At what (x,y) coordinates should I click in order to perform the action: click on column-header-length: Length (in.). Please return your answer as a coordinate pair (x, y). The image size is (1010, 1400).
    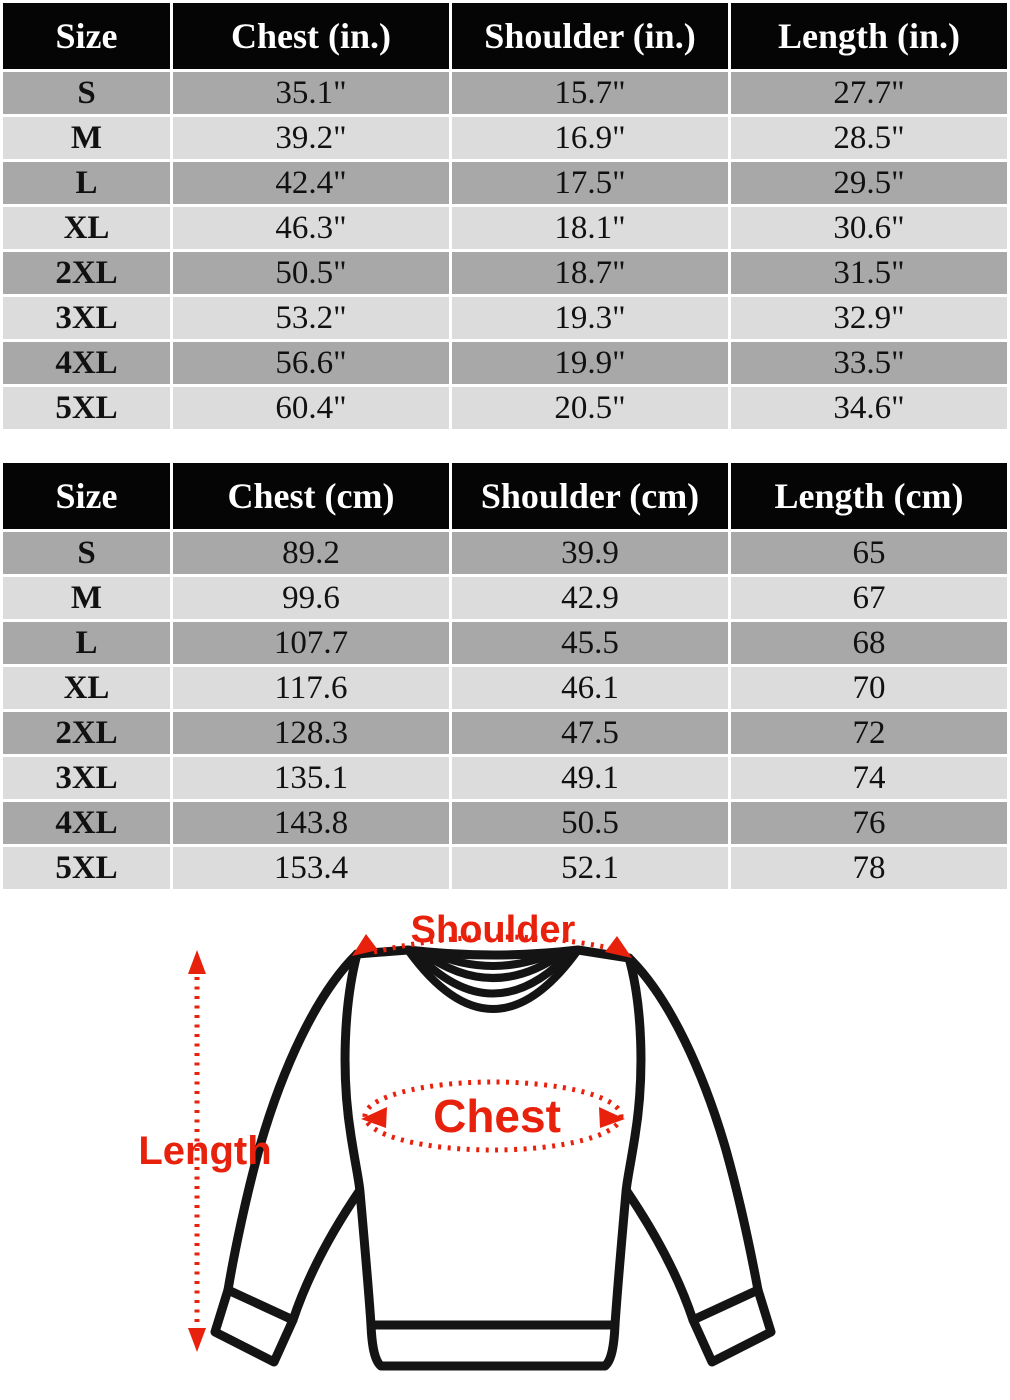
    Looking at the image, I should click on (869, 36).